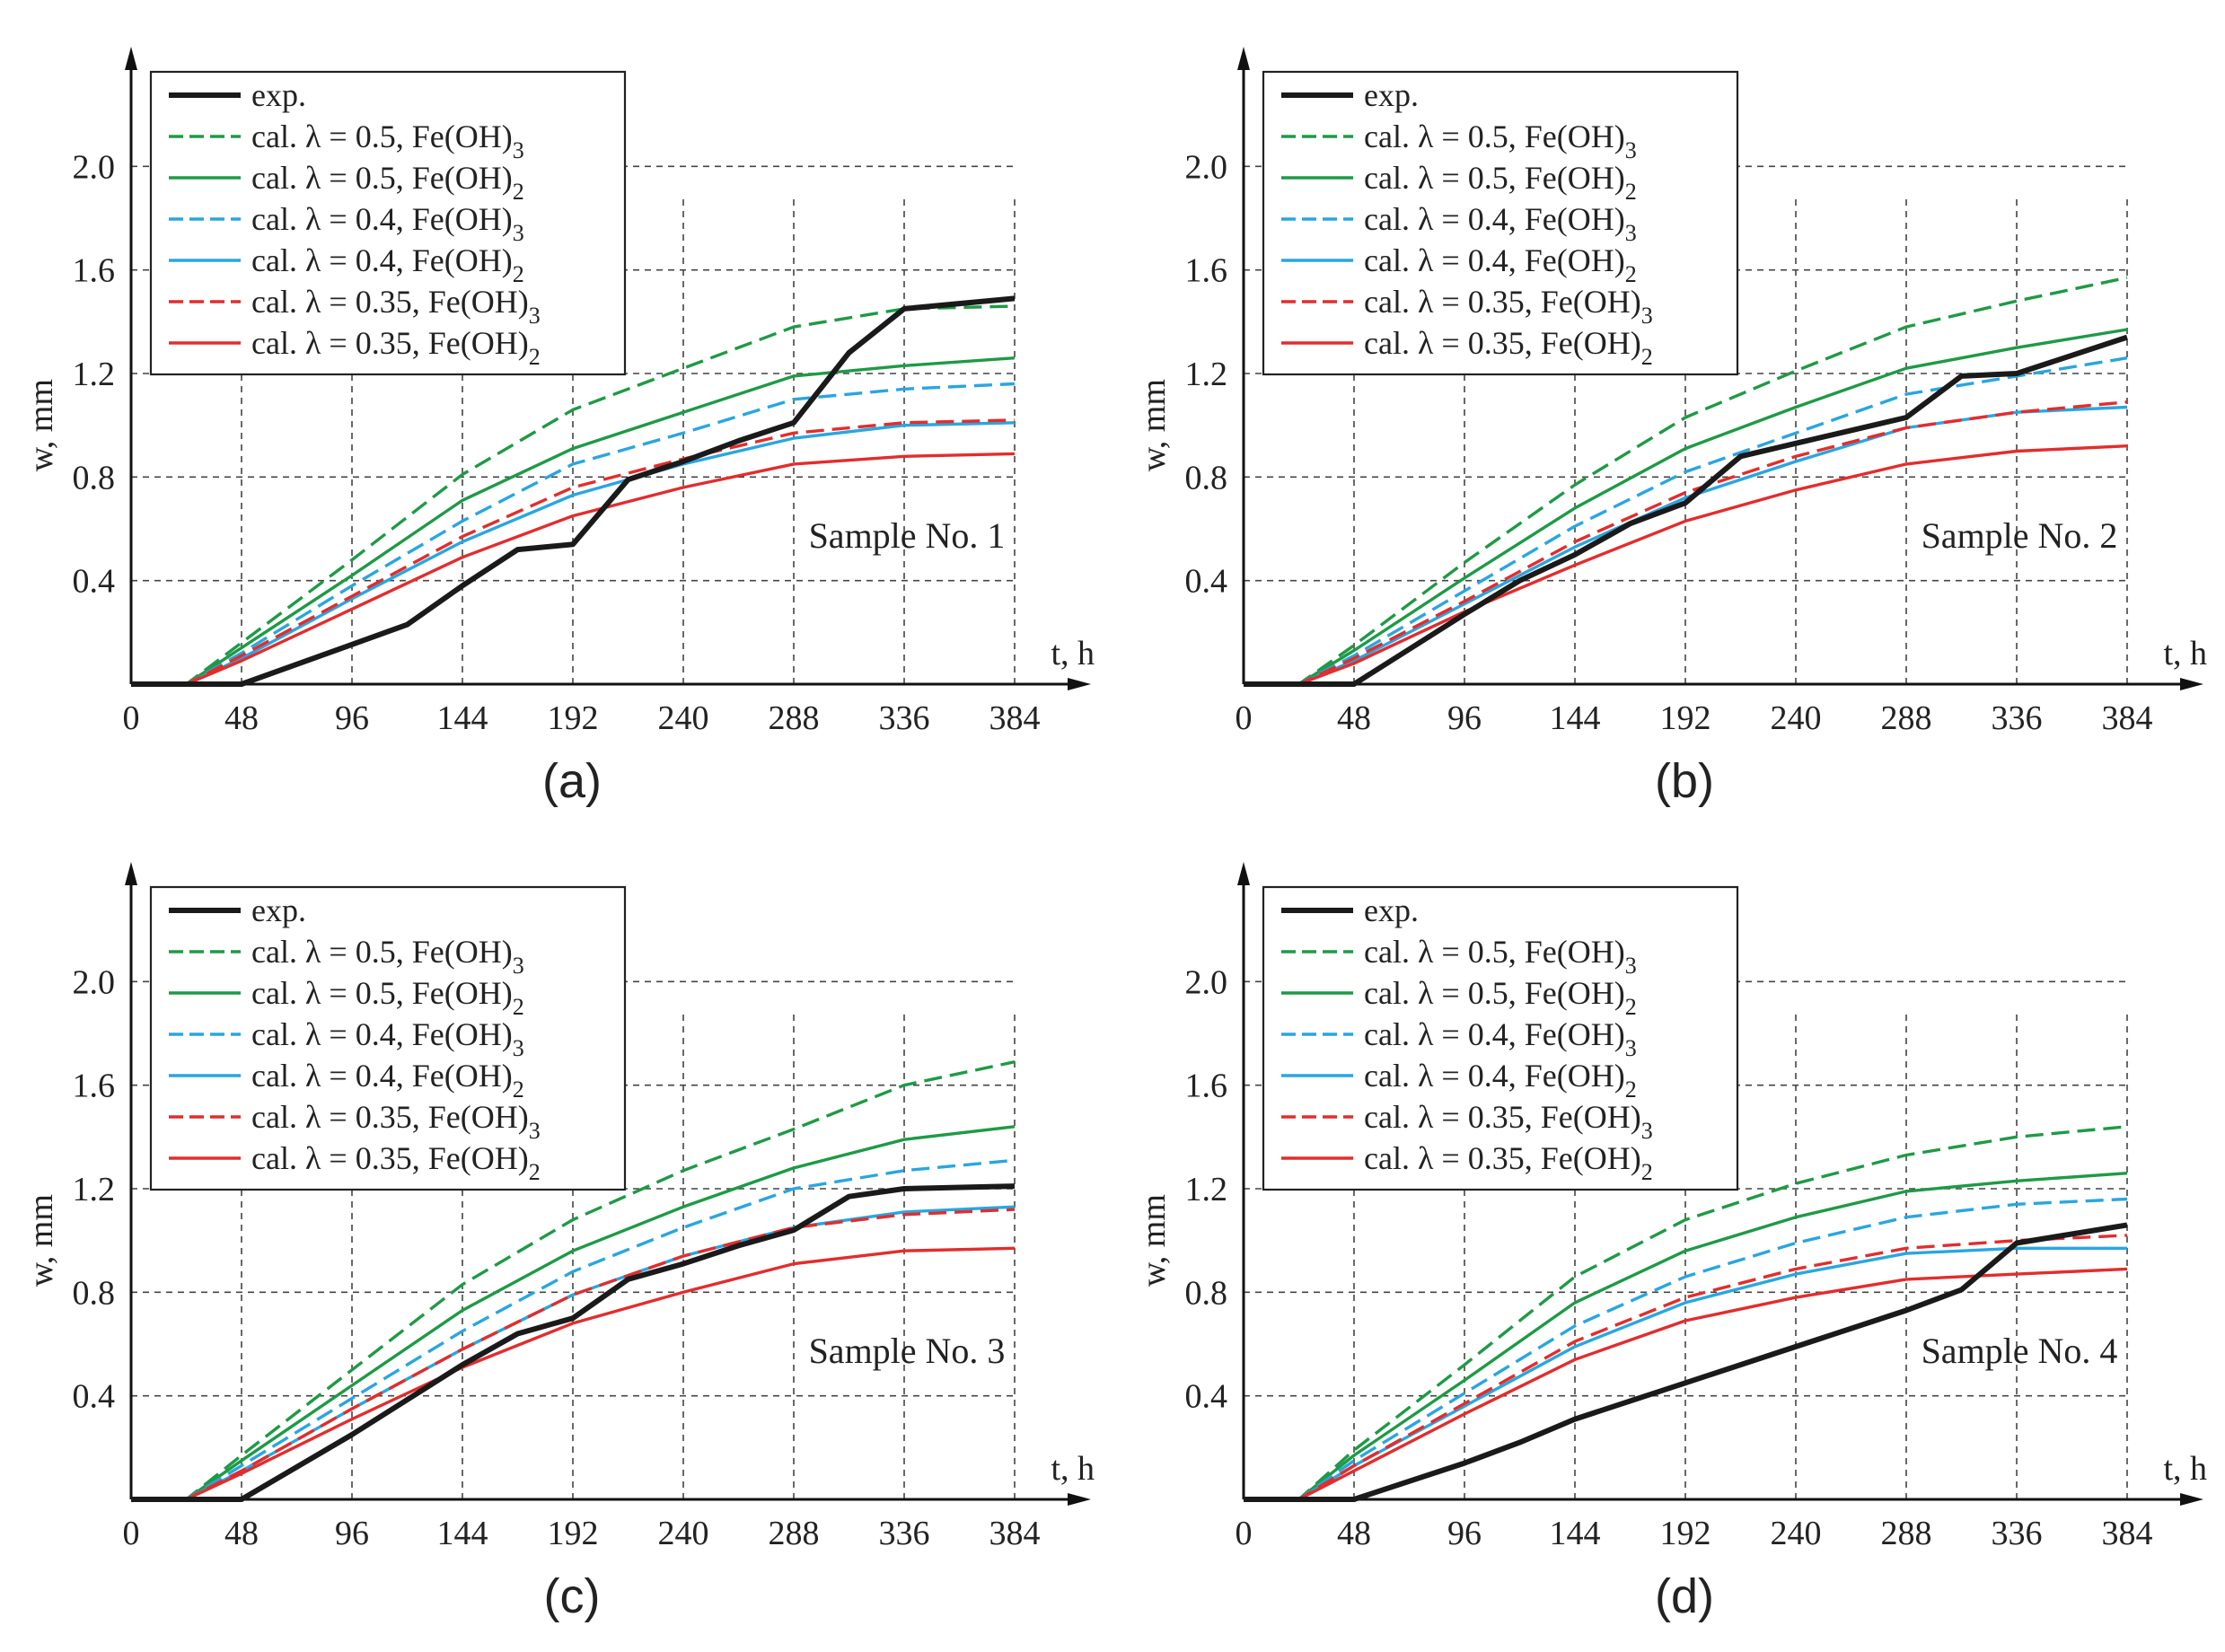 The height and width of the screenshot is (1652, 2225). What do you see at coordinates (94, 1189) in the screenshot?
I see `y-tick-label: 1.2` at bounding box center [94, 1189].